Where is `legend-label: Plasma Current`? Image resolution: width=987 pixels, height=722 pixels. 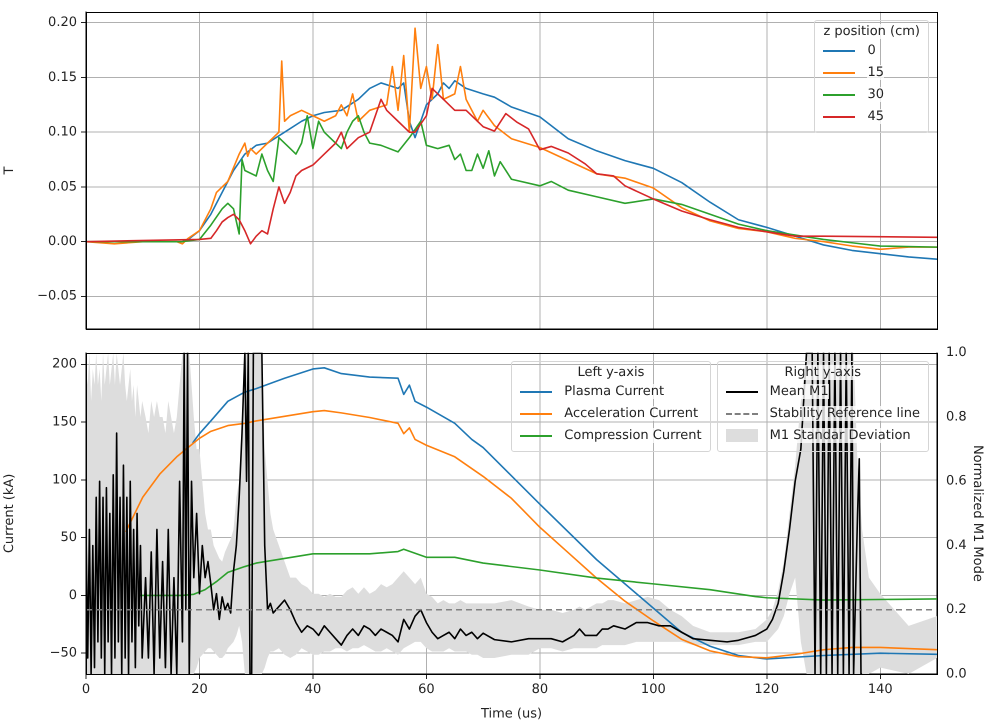 legend-label: Plasma Current is located at coordinates (614, 392).